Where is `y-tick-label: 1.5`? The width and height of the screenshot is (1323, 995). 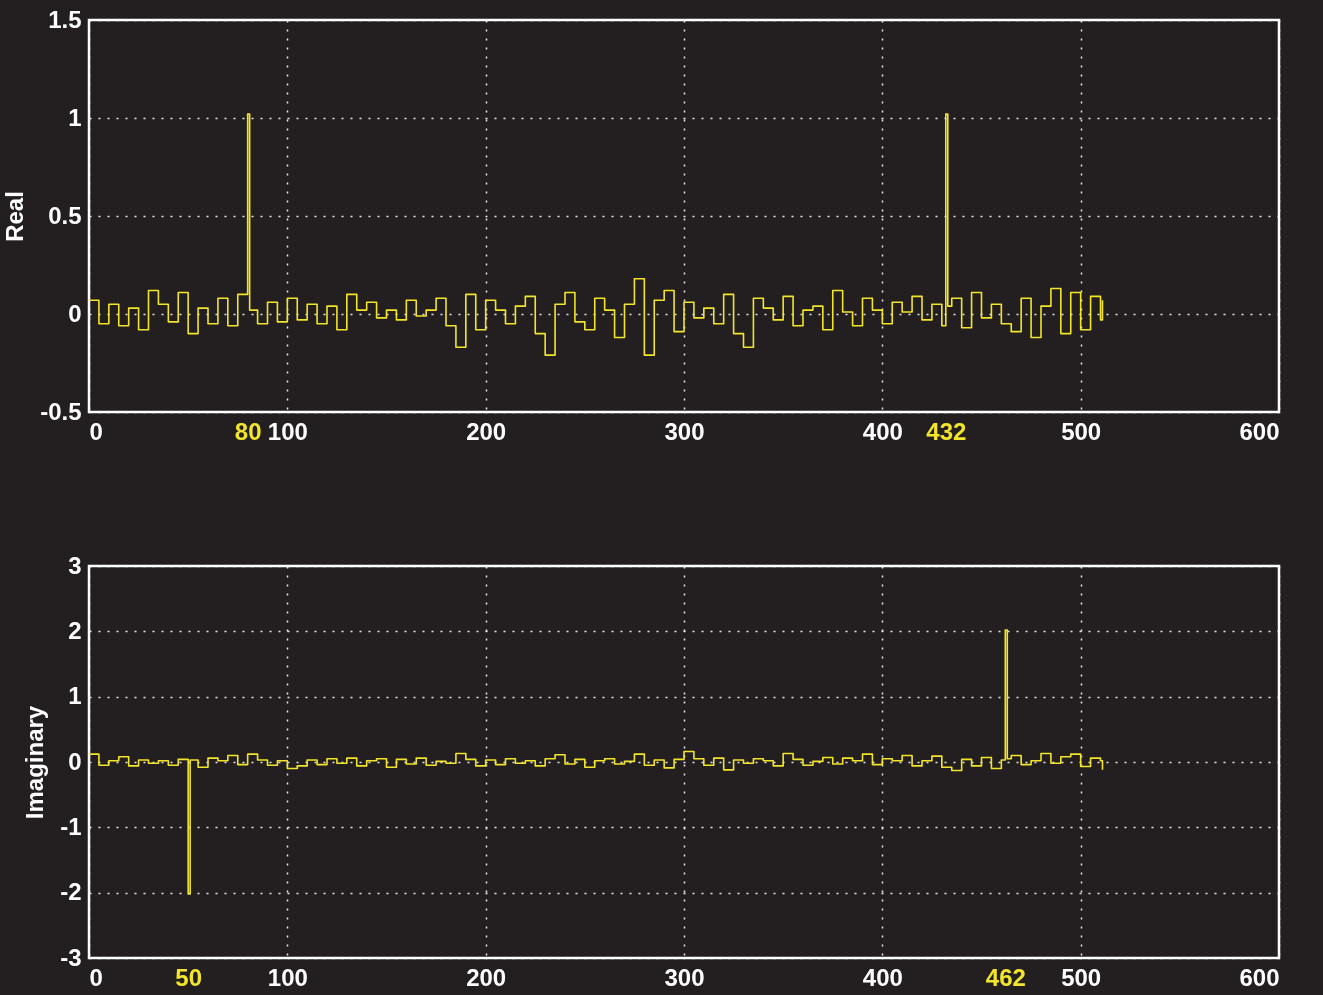
y-tick-label: 1.5 is located at coordinates (65, 19).